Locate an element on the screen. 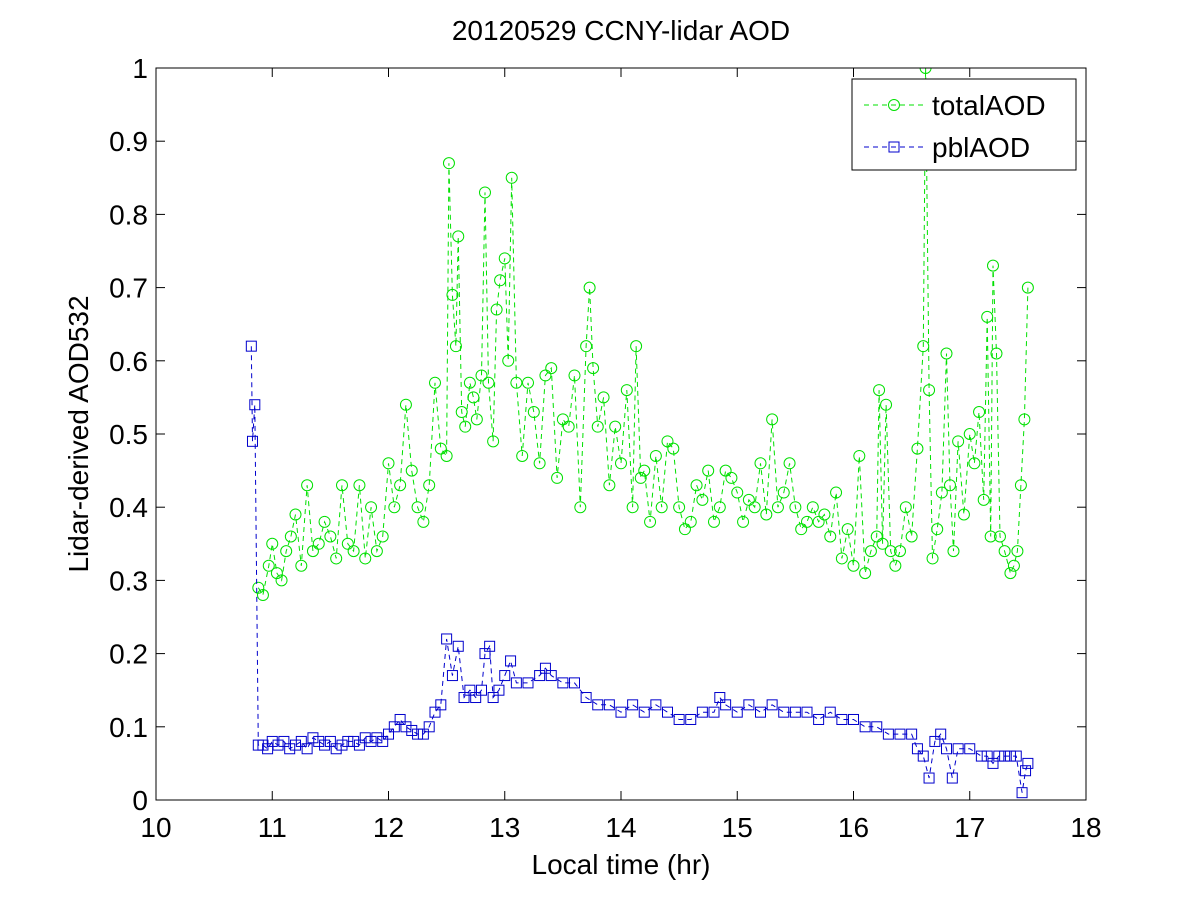  chart-title: 20120529 CCNY-lidar AOD is located at coordinates (621, 30).